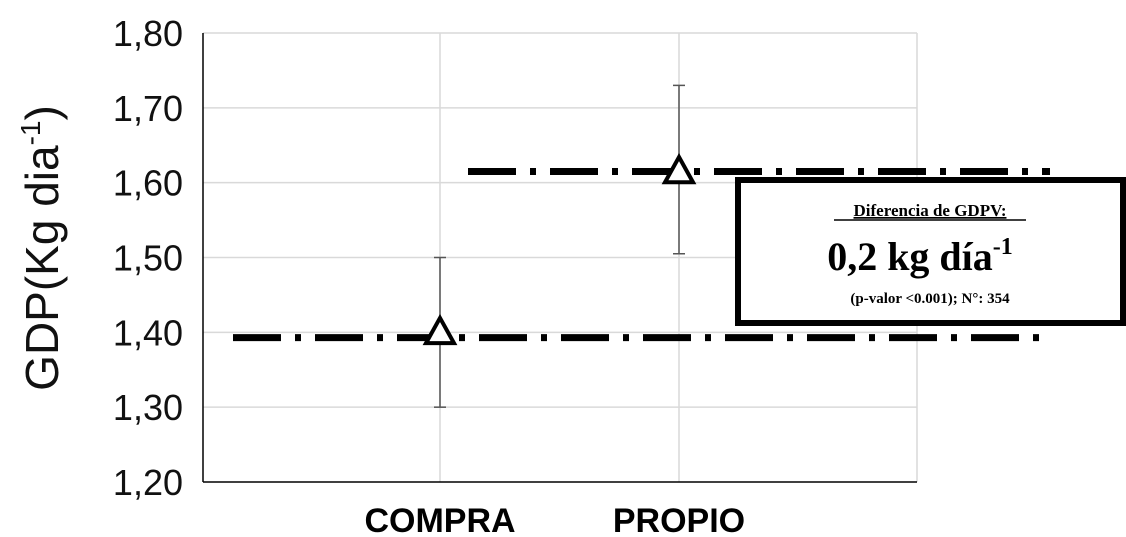 The width and height of the screenshot is (1126, 537). Describe the element at coordinates (148, 33) in the screenshot. I see `y-tick-label: 1,80` at that location.